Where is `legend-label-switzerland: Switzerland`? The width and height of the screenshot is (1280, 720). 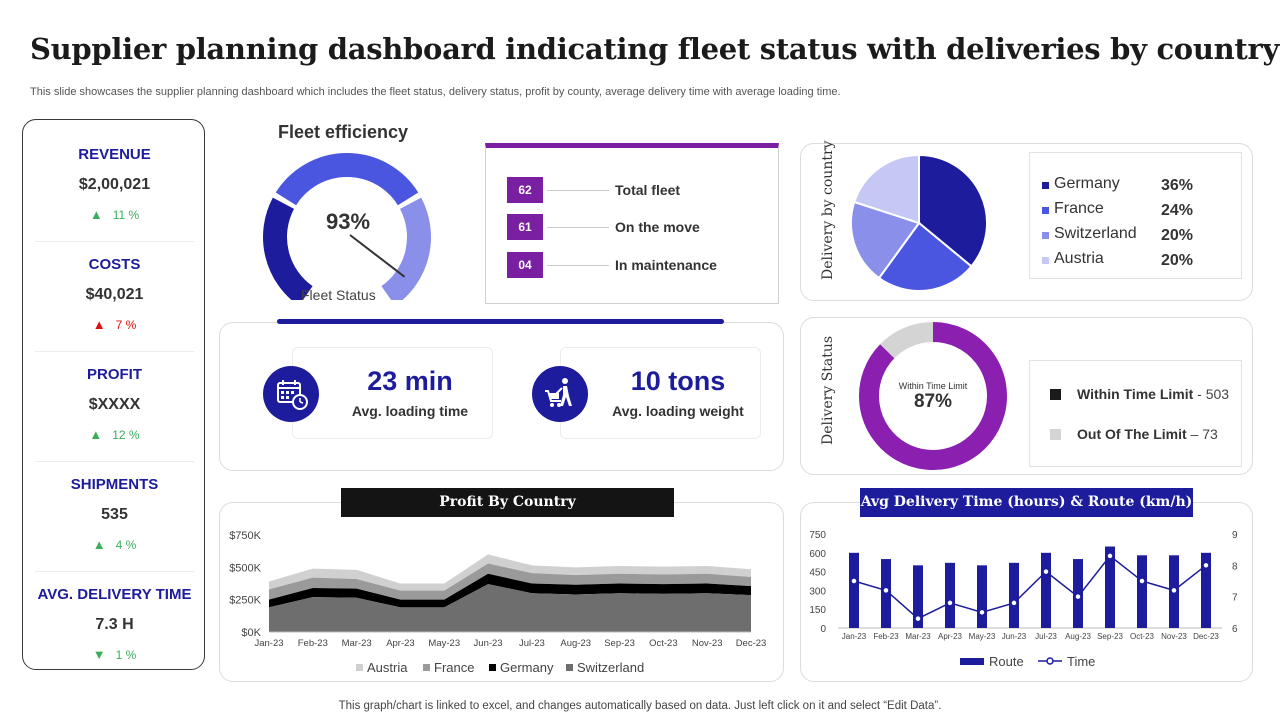
legend-label-switzerland: Switzerland is located at coordinates (610, 667).